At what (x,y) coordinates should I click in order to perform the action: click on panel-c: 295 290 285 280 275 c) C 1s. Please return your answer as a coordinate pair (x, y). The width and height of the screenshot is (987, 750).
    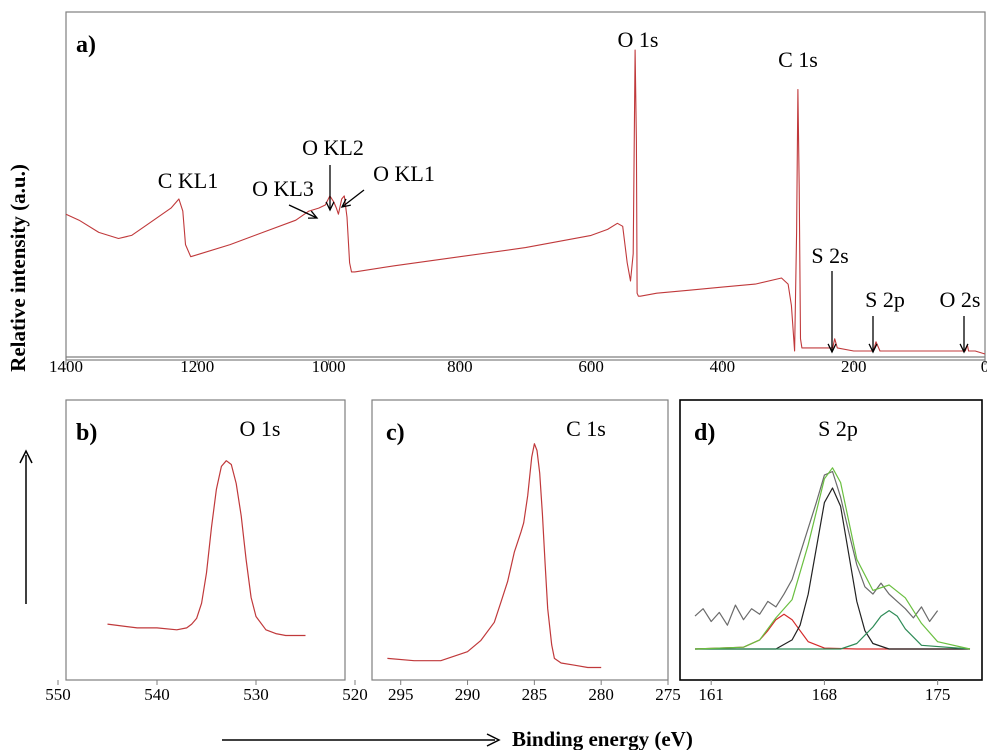
    Looking at the image, I should click on (526, 551).